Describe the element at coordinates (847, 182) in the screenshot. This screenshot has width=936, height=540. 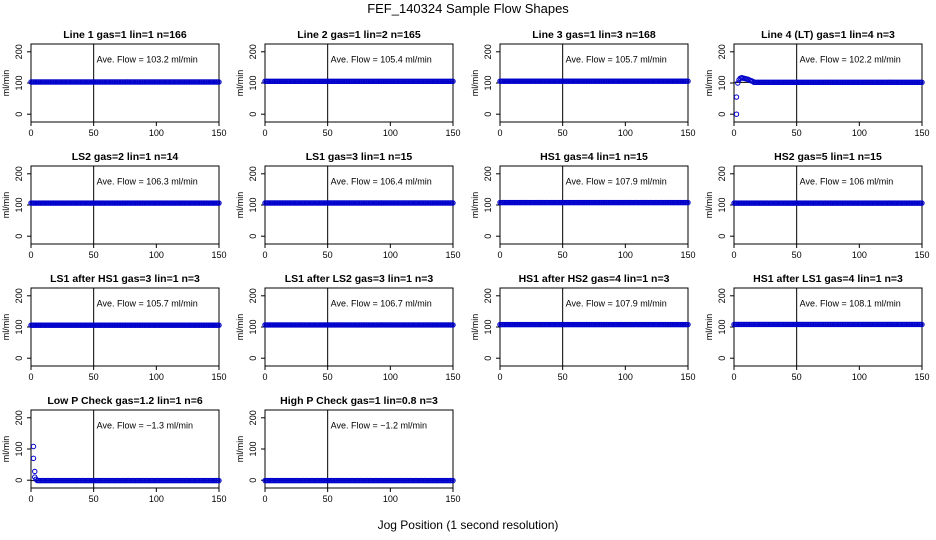
I see `average-flow-annotation: Ave. Flow = 106 ml/min` at that location.